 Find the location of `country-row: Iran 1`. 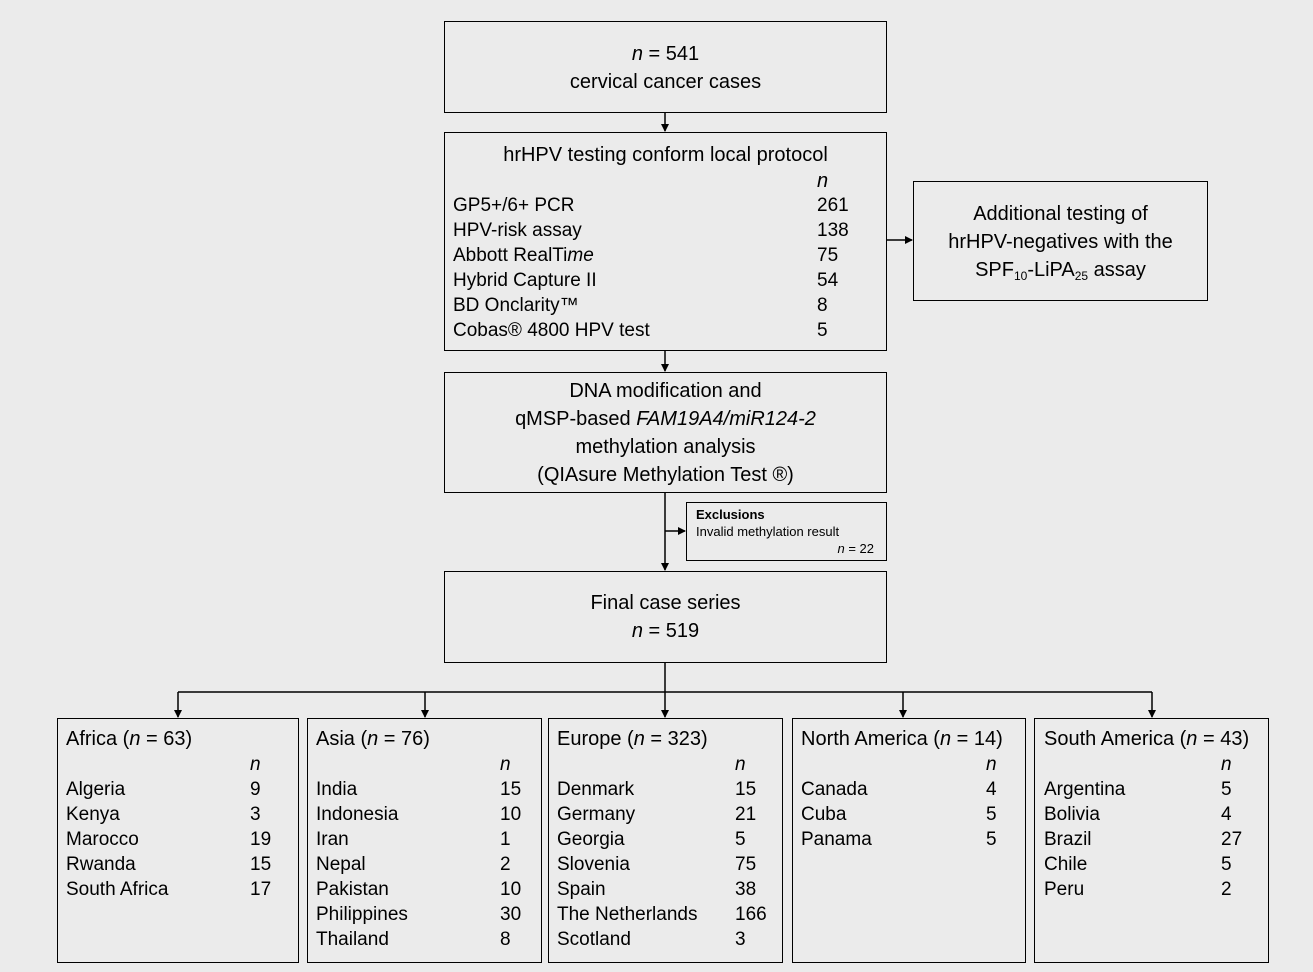

country-row: Iran 1 is located at coordinates (413, 839).